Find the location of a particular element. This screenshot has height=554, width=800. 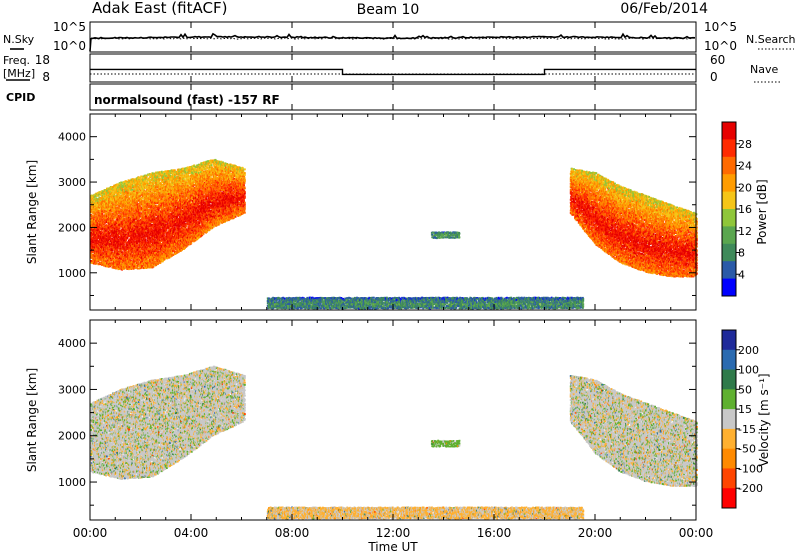

cpid-label: CPID is located at coordinates (20, 97).